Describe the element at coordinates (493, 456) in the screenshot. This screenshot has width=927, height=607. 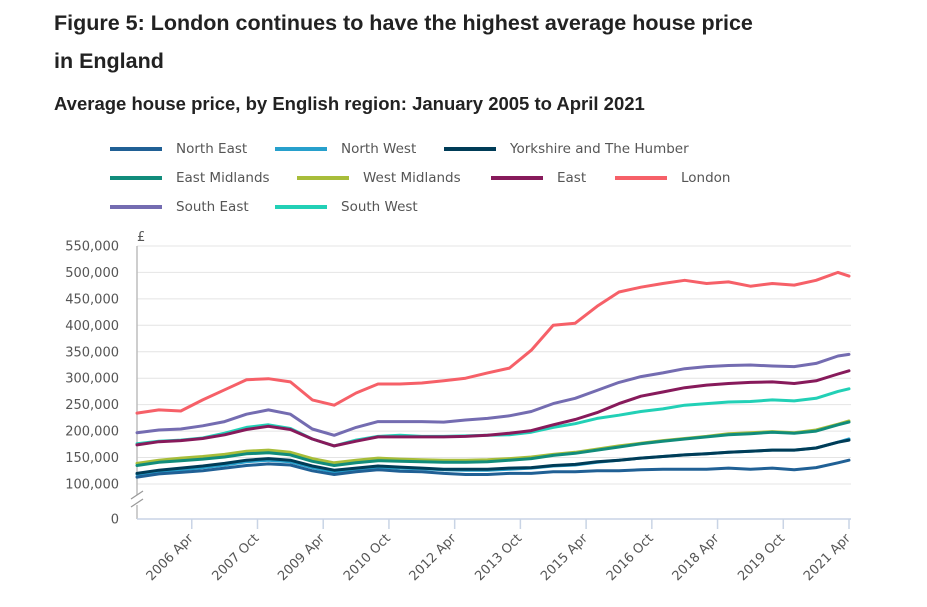
I see `series-line-yorkshire-and-the-humber` at that location.